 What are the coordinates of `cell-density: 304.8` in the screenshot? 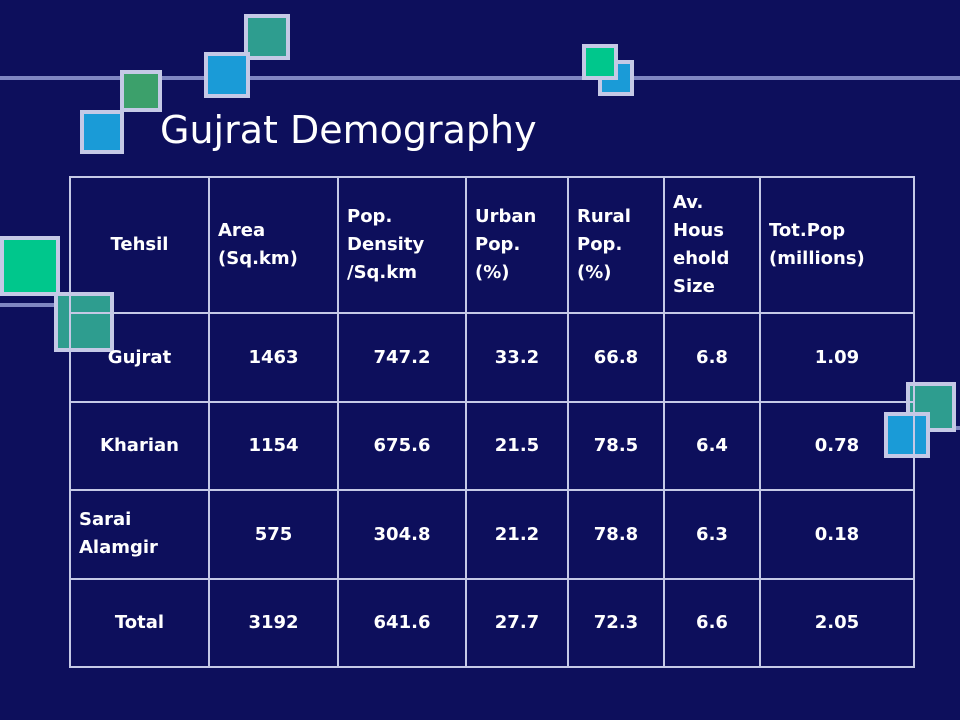 It's located at (402, 534).